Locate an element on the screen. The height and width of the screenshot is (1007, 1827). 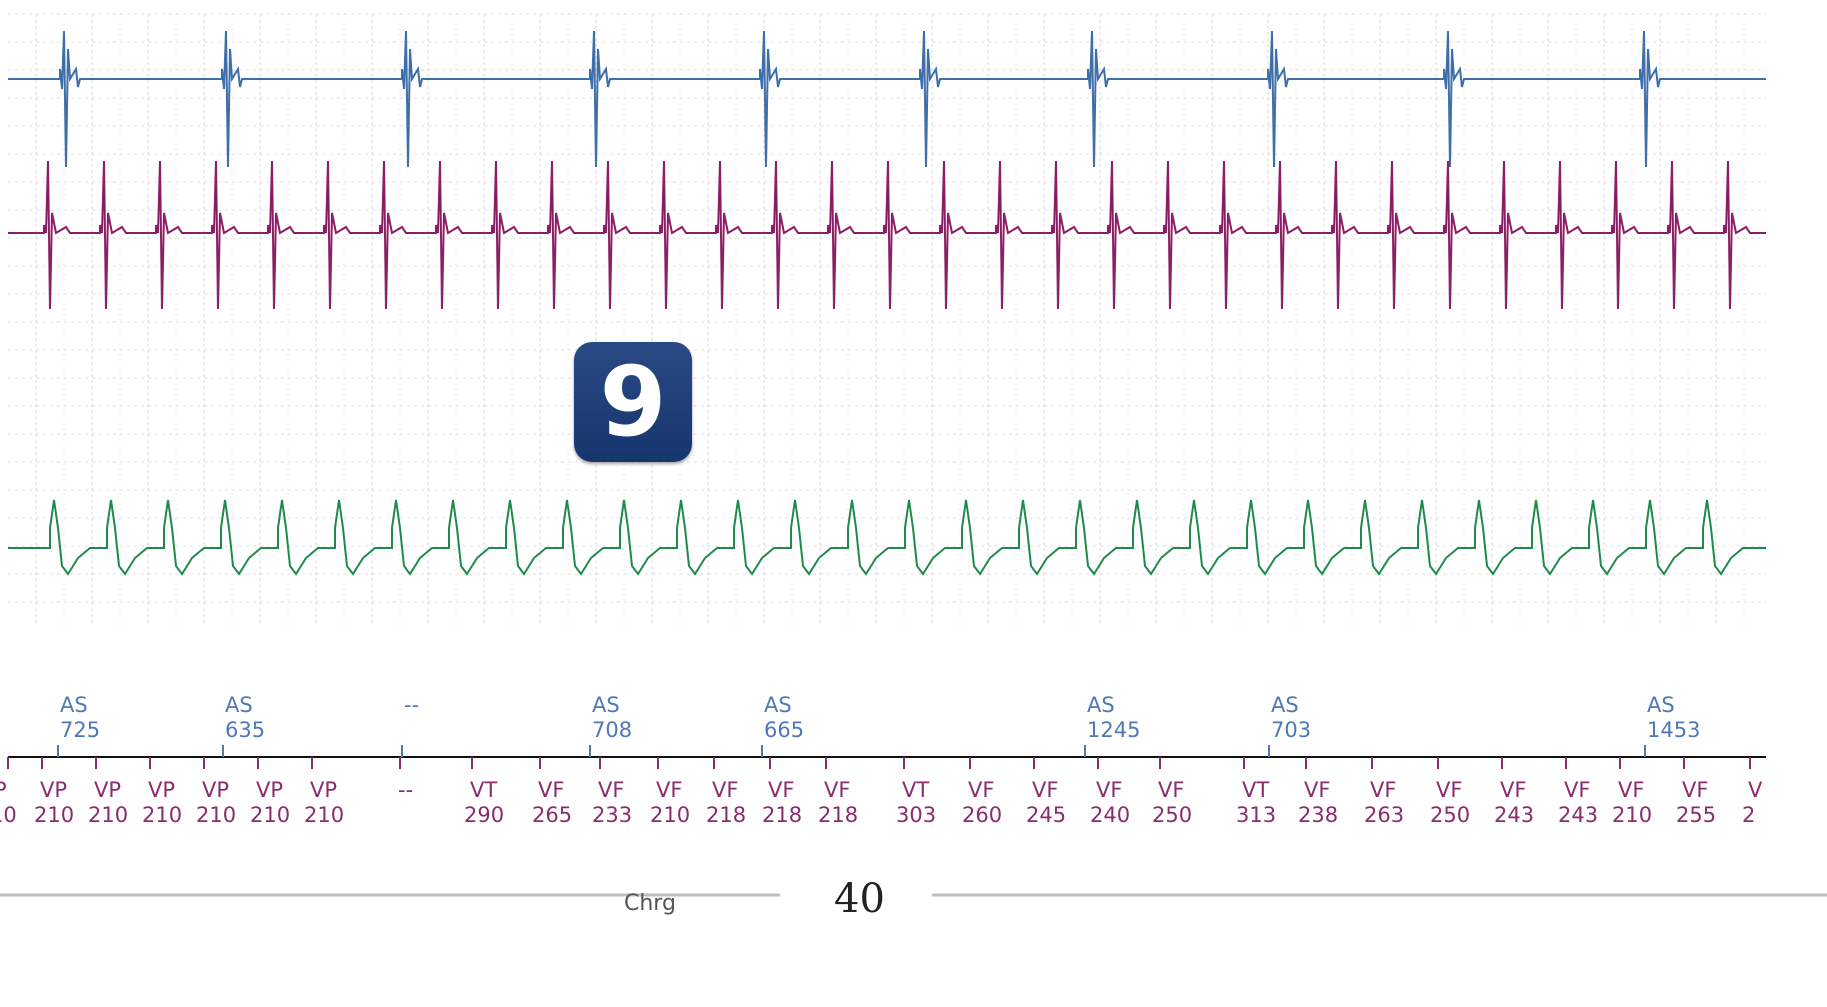
atrial-marker-interval: 725 is located at coordinates (80, 730).